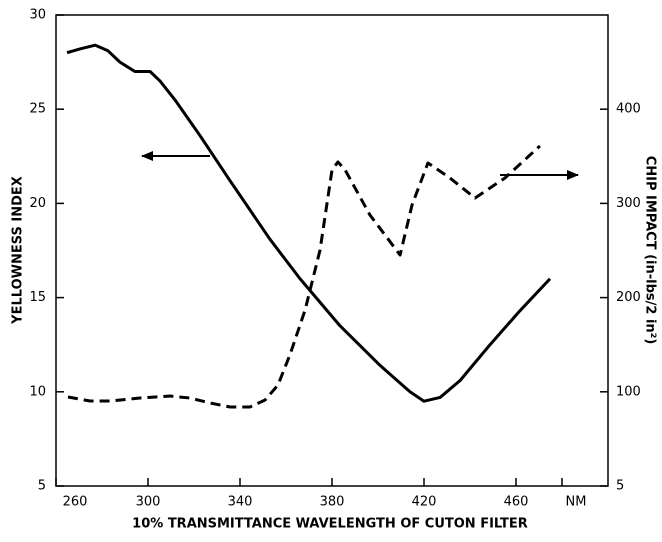  I want to click on y-tick-label: 5, so click(42, 486).